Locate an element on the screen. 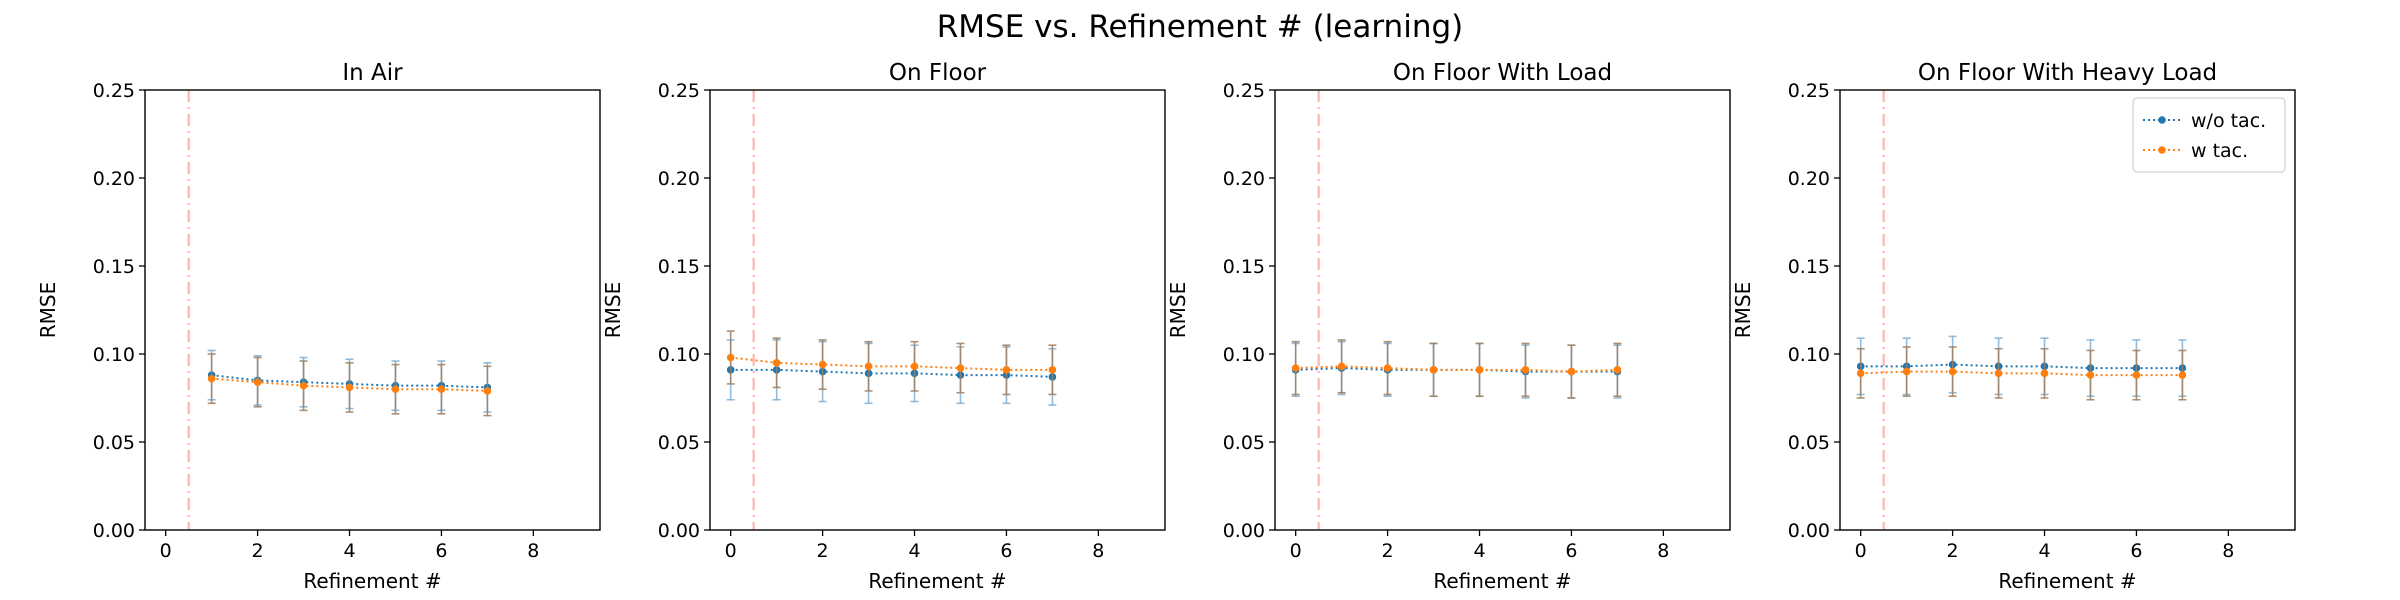  subplot-title: On Floor With Load is located at coordinates (1502, 73).